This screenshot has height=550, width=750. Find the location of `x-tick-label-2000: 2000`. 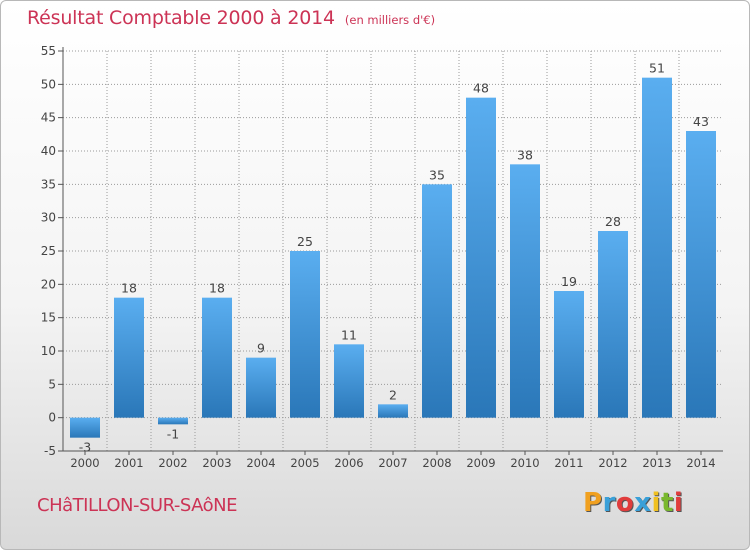

x-tick-label-2000: 2000 is located at coordinates (84, 463).